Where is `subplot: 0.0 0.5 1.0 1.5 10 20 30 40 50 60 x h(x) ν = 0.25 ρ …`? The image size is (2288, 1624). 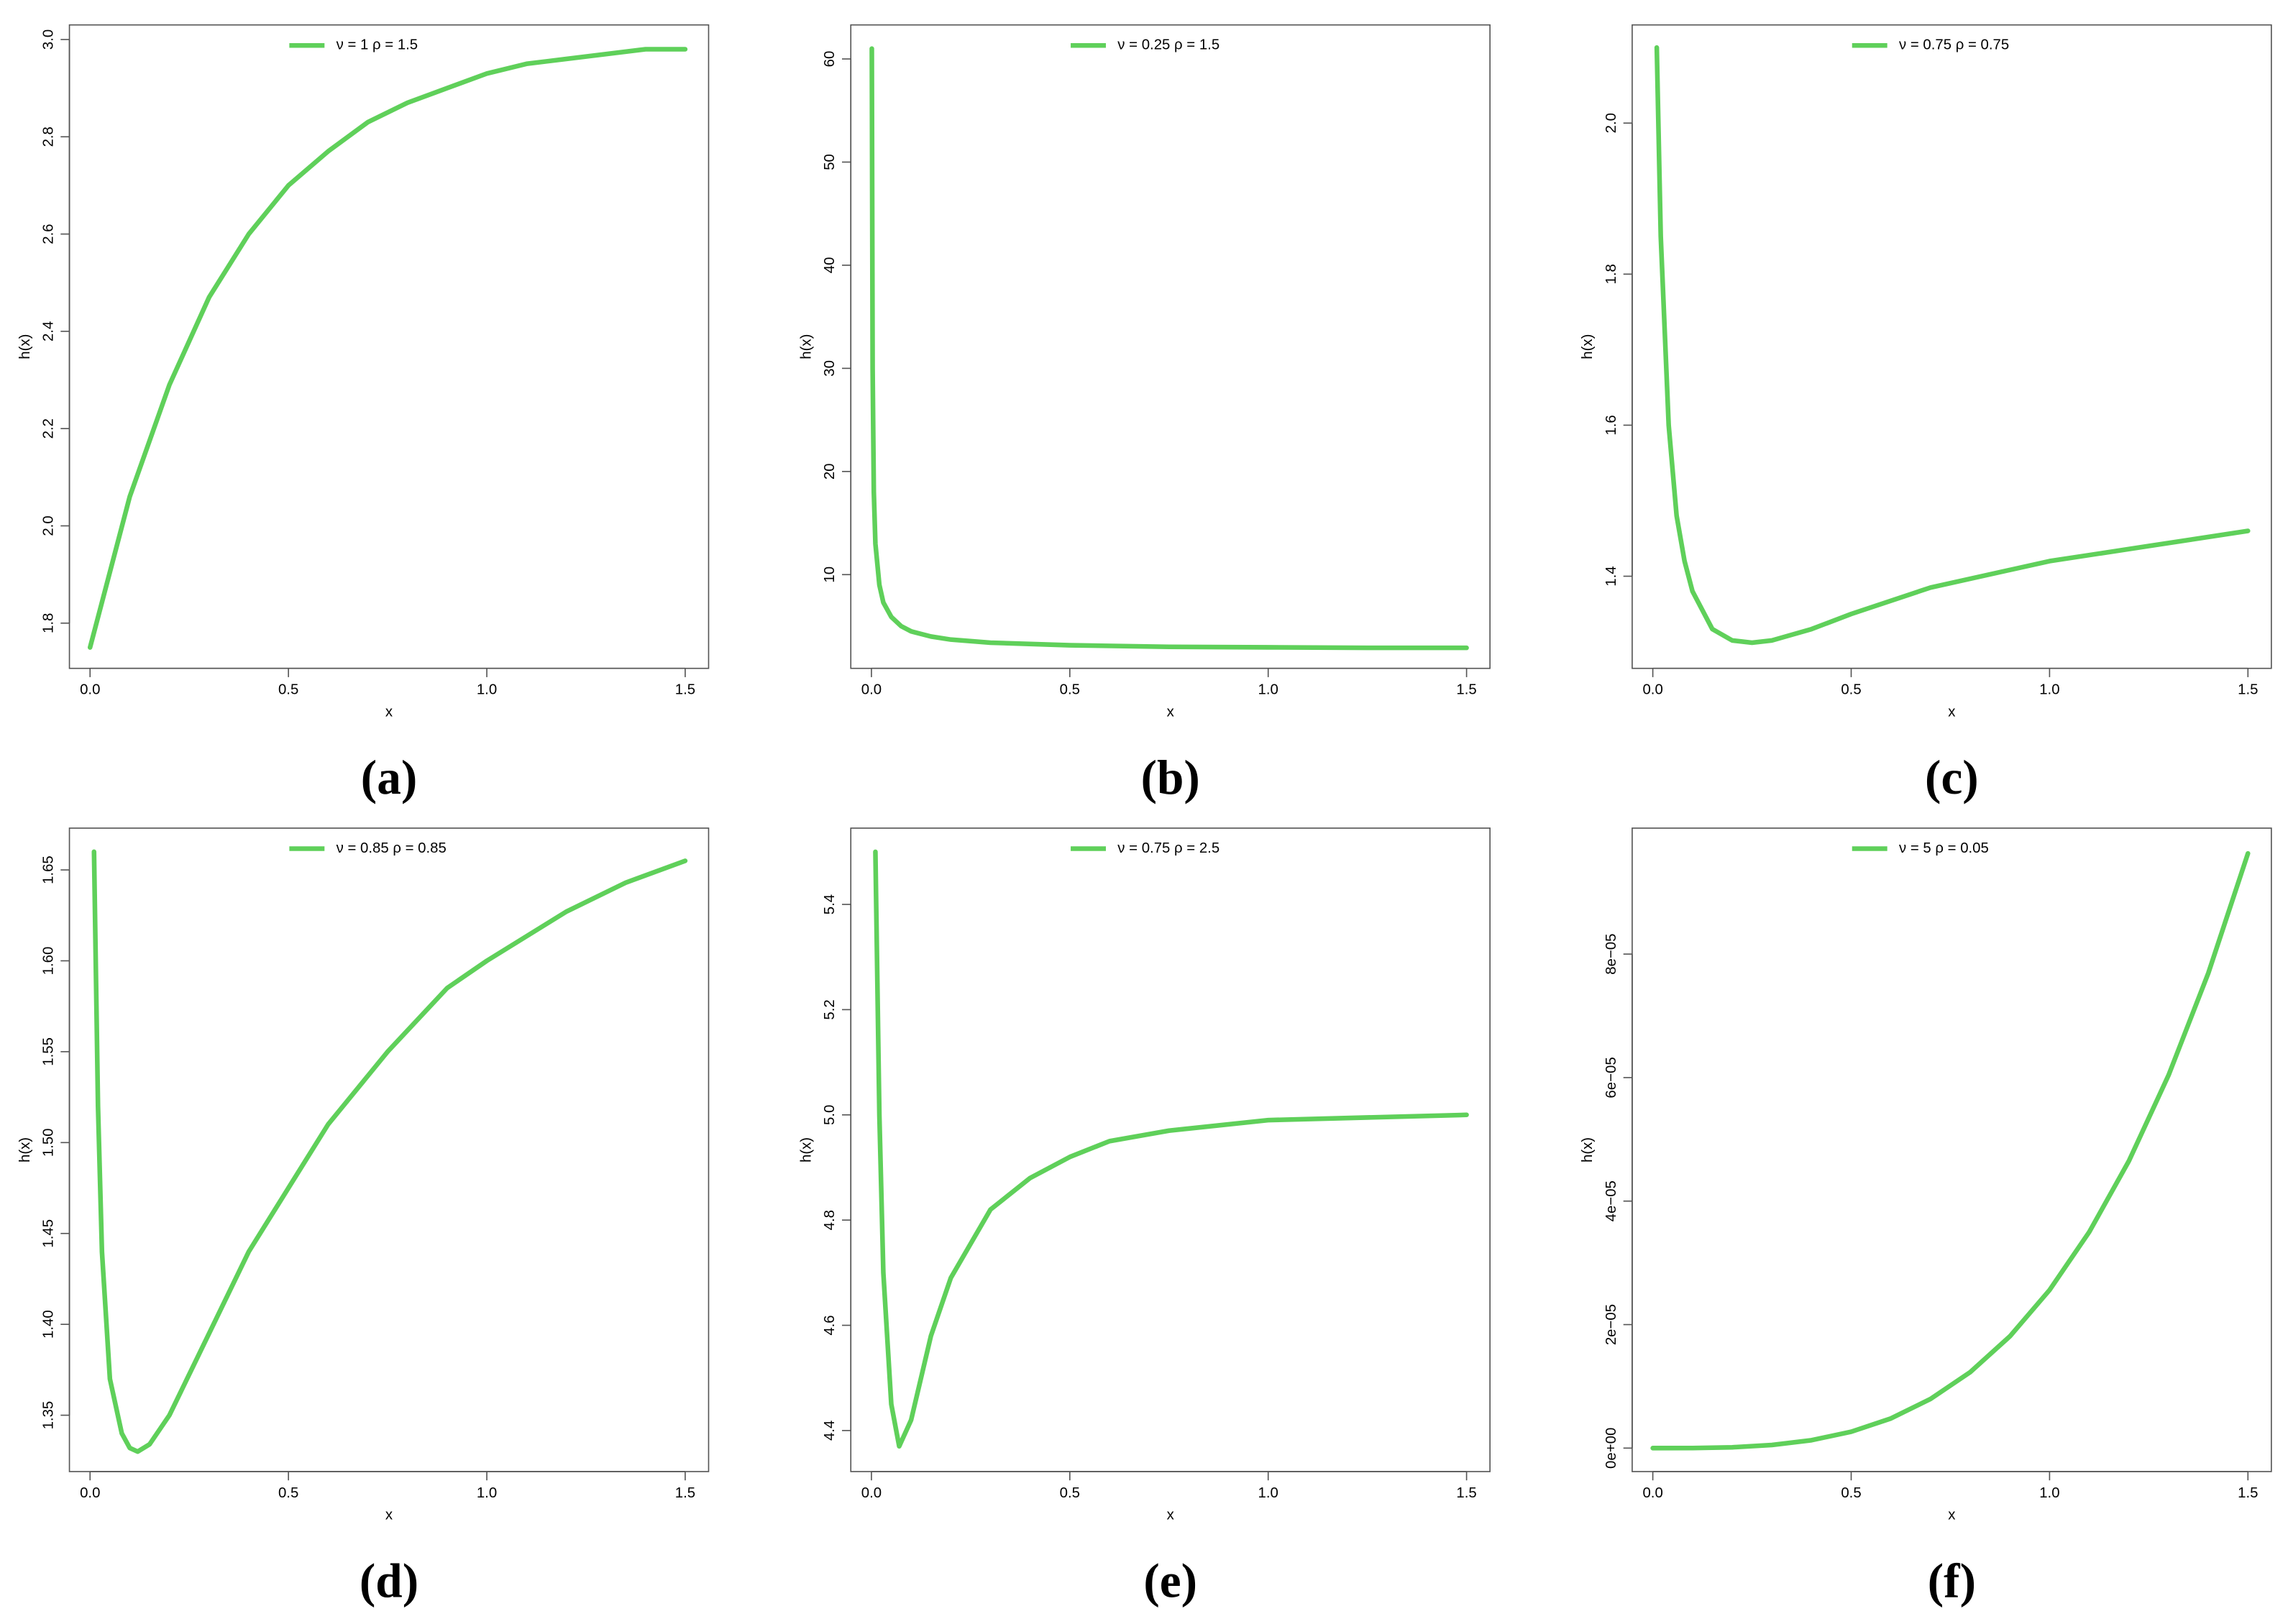
subplot: 0.0 0.5 1.0 1.5 10 20 30 40 50 60 x h(x) ν = 0.25 ρ … is located at coordinates (1144, 414).